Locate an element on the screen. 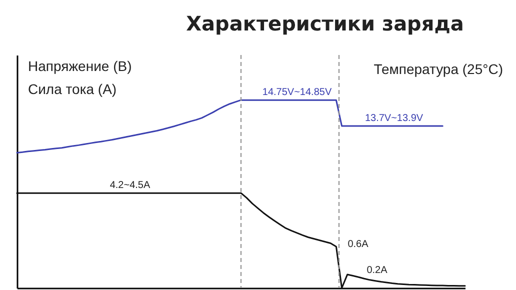  annotation: 0.6A is located at coordinates (358, 244).